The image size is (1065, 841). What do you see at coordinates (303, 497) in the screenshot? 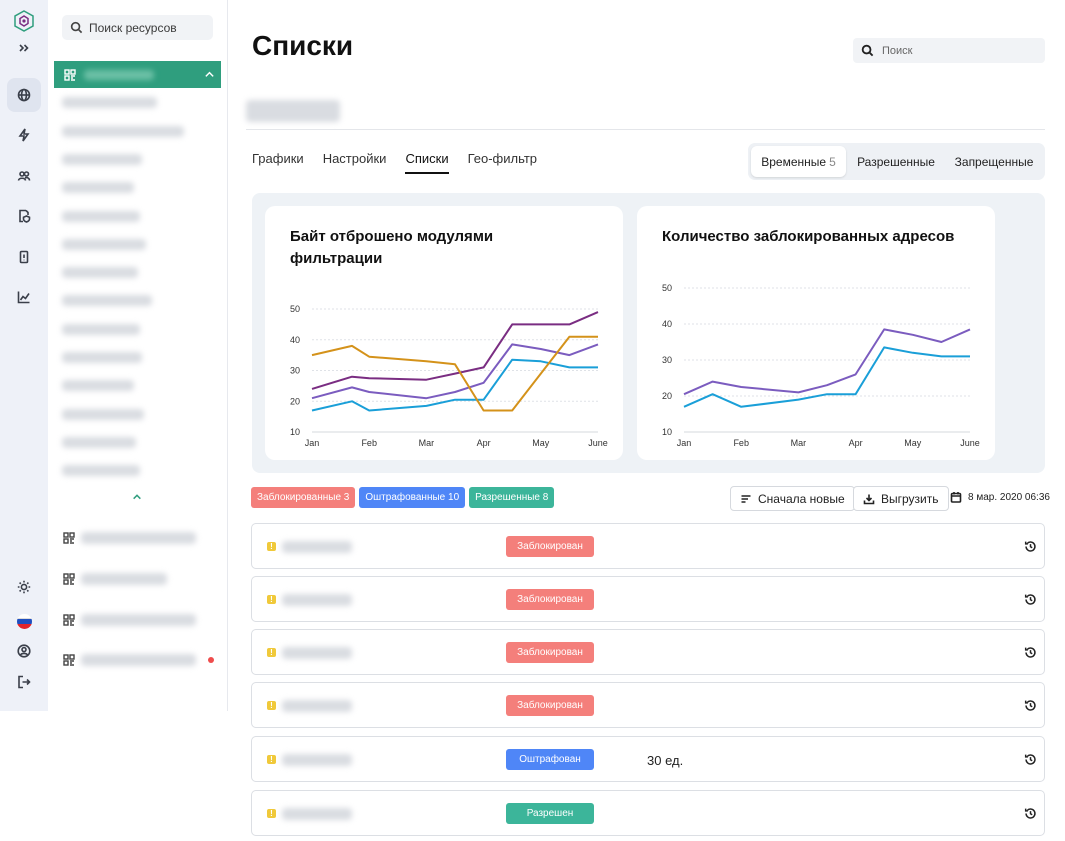
I see `filter-chip-blocked: Заблокированные 3` at bounding box center [303, 497].